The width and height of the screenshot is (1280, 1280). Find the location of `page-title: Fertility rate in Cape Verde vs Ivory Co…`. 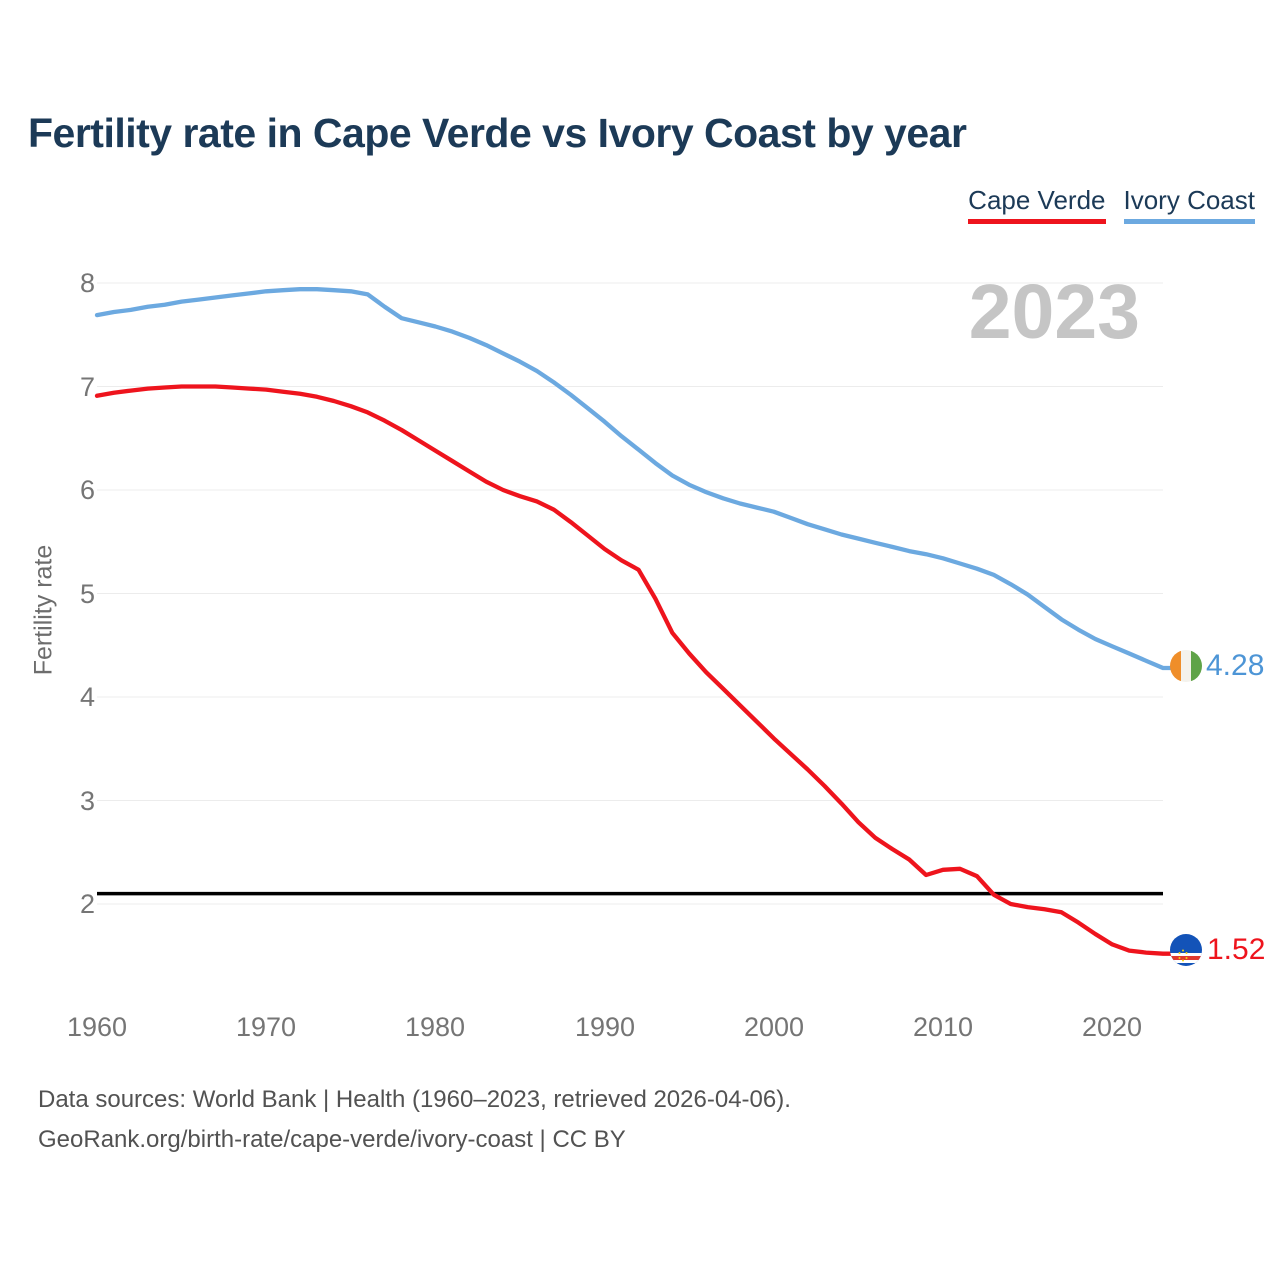

page-title: Fertility rate in Cape Verde vs Ivory Co… is located at coordinates (497, 133).